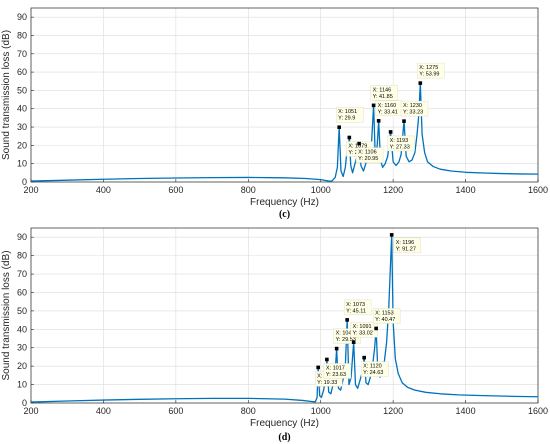 The image size is (550, 444). What do you see at coordinates (385, 320) in the screenshot?
I see `datatip-y: Y: 40.47` at bounding box center [385, 320].